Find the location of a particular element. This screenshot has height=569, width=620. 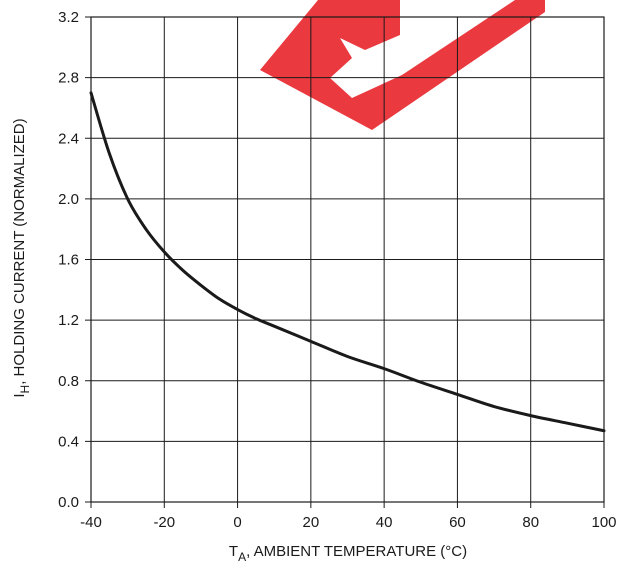

watermark-logo is located at coordinates (402, 65).